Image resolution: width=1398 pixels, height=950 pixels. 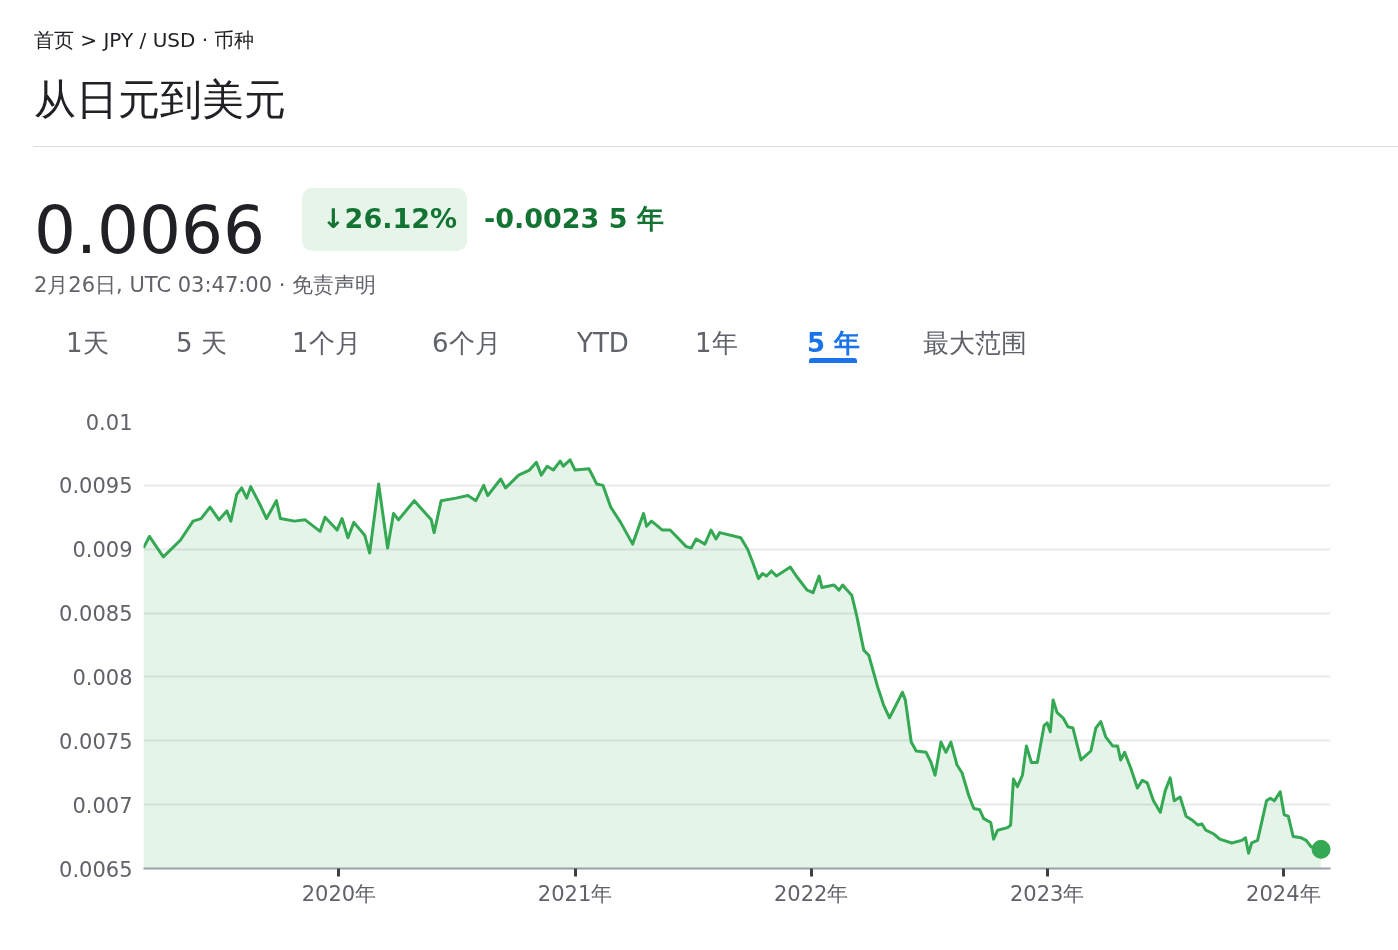 What do you see at coordinates (603, 343) in the screenshot?
I see `text: YTD` at bounding box center [603, 343].